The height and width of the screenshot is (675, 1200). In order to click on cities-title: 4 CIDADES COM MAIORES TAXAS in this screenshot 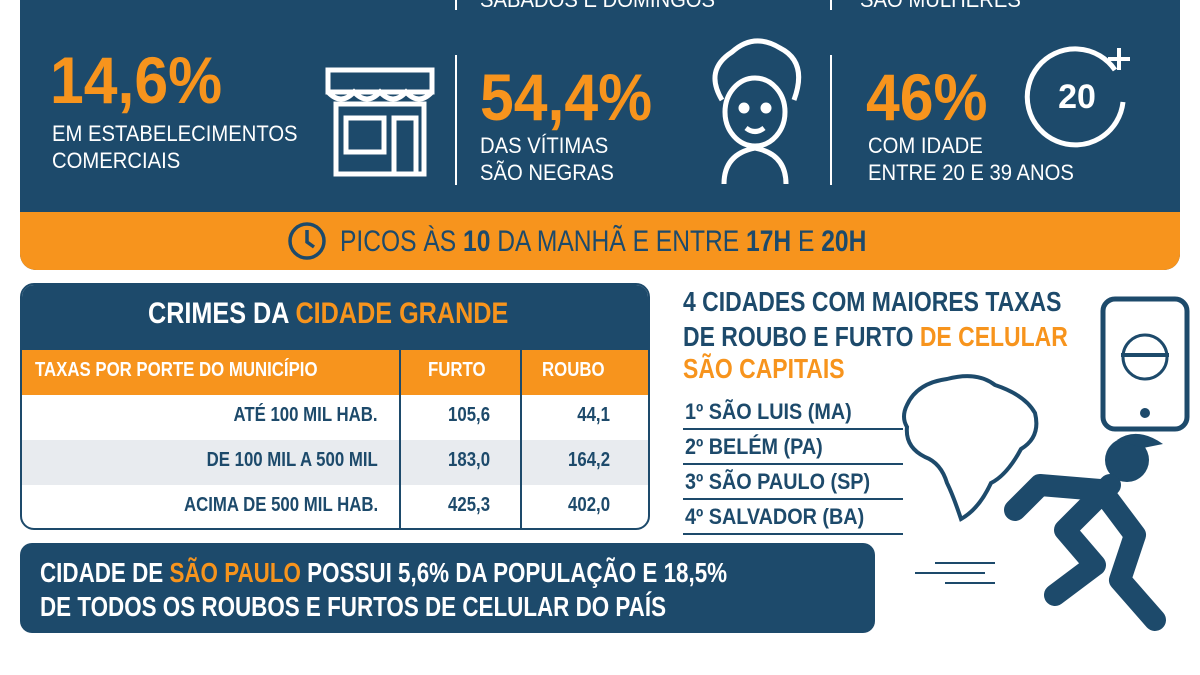, I will do `click(872, 301)`.